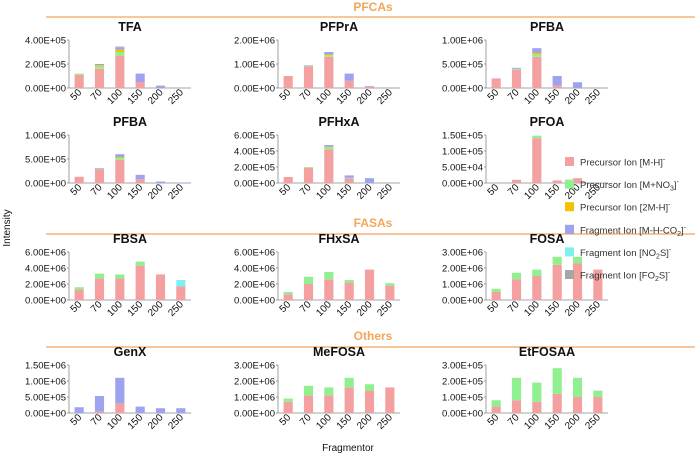  I want to click on y-tick-label: 2.00E+05, so click(254, 168).